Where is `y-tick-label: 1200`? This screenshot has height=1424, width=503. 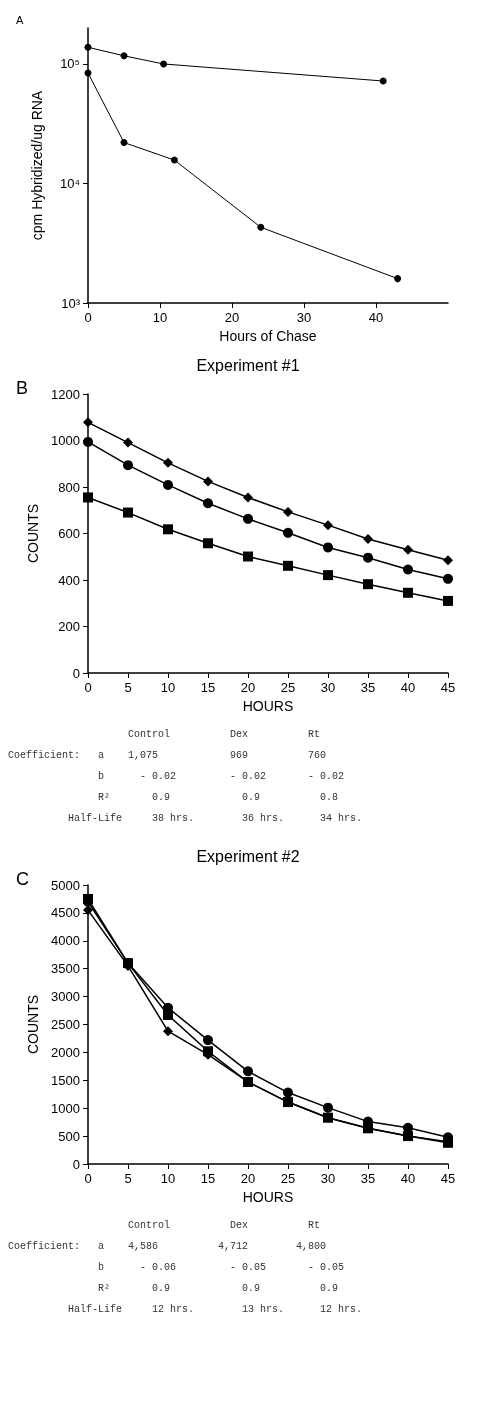 y-tick-label: 1200 is located at coordinates (65, 394).